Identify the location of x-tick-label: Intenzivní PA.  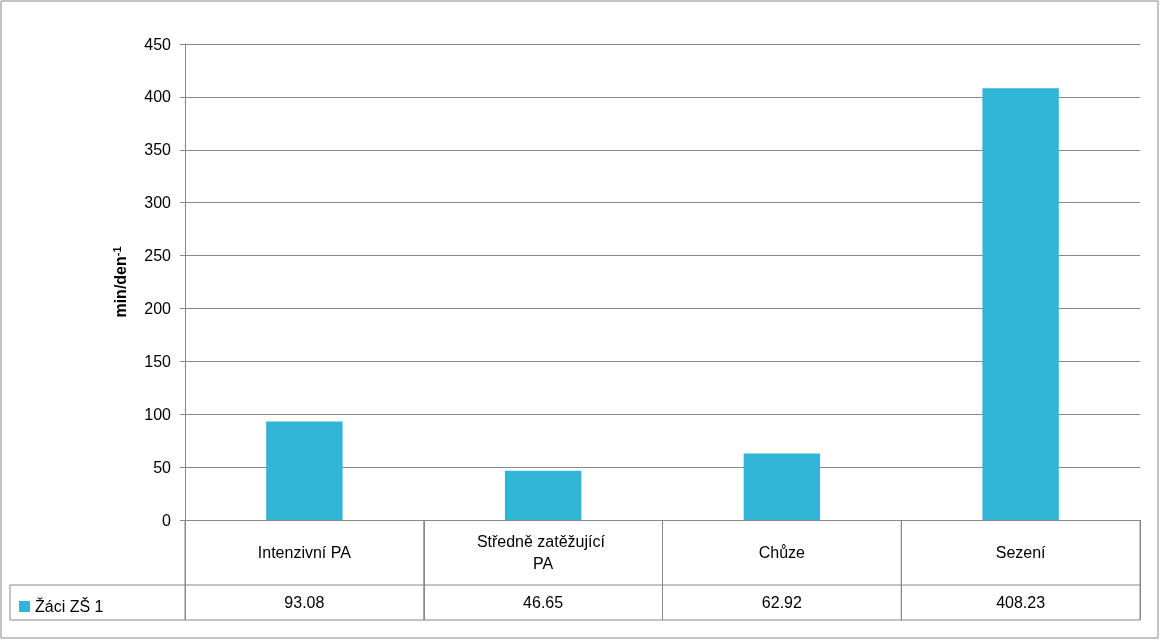
(304, 552).